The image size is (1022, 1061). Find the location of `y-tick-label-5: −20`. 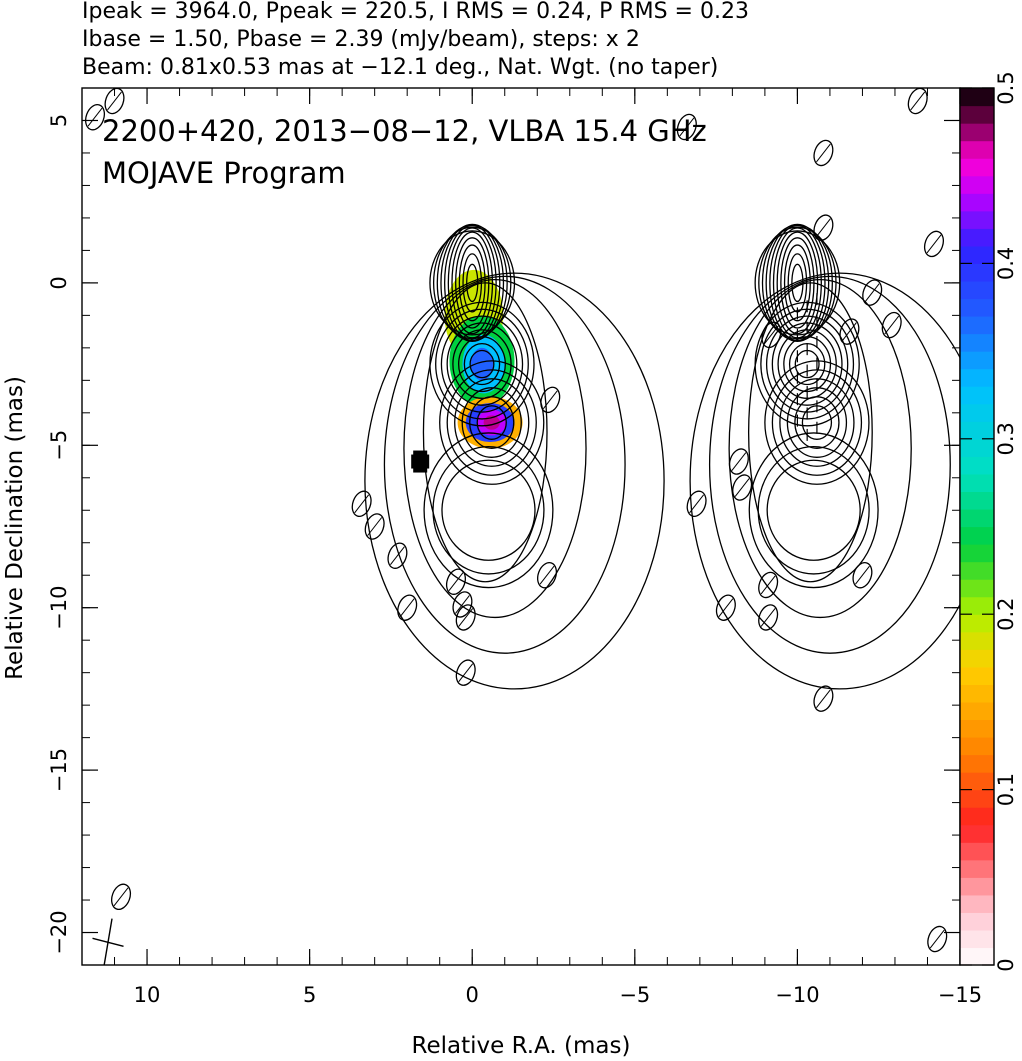

y-tick-label-5: −20 is located at coordinates (59, 932).